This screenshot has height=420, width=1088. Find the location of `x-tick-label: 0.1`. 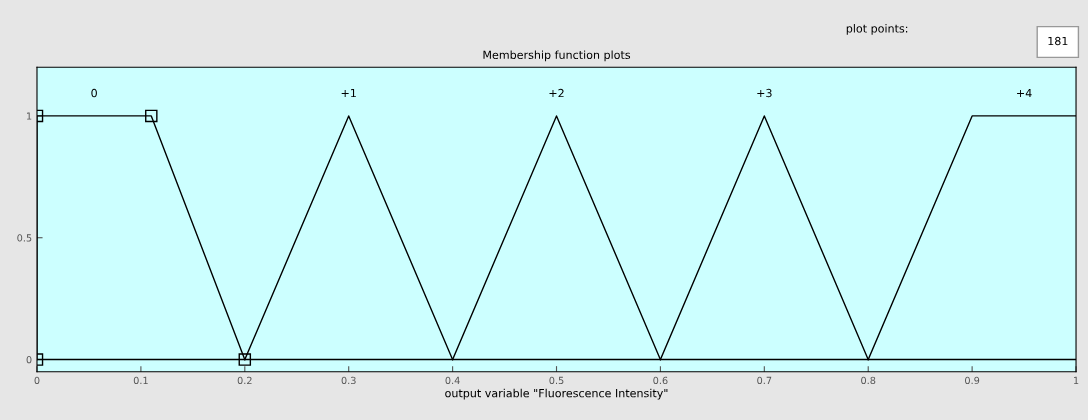

x-tick-label: 0.1 is located at coordinates (140, 380).